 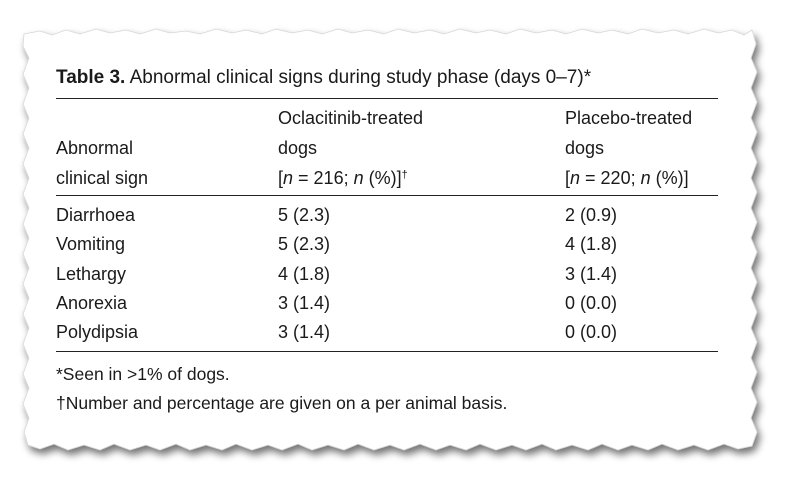 I want to click on header-clinical-sign: Abnormal clinical sign, so click(x=161, y=163).